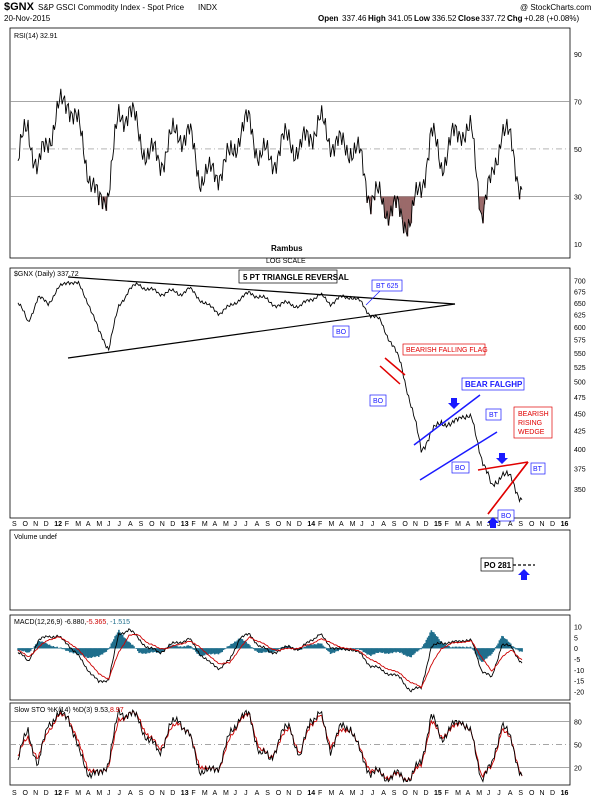  I want to click on annotation-bo4: BO, so click(506, 516).